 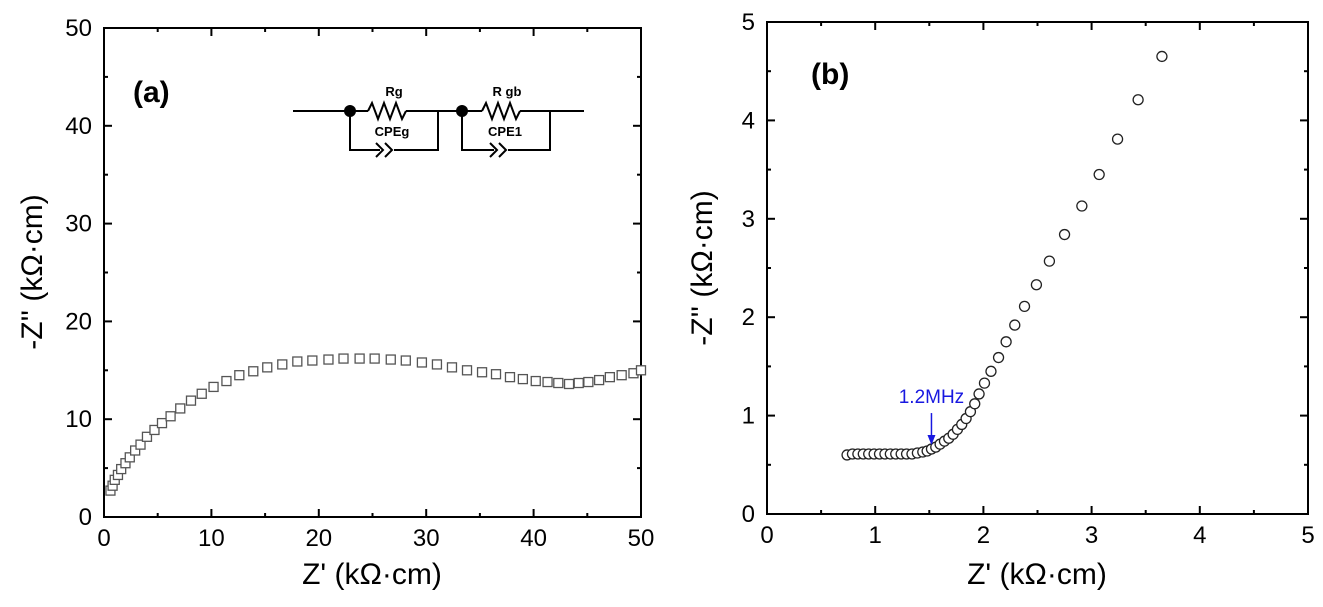 I want to click on y-tick-label: 30, so click(x=78, y=224).